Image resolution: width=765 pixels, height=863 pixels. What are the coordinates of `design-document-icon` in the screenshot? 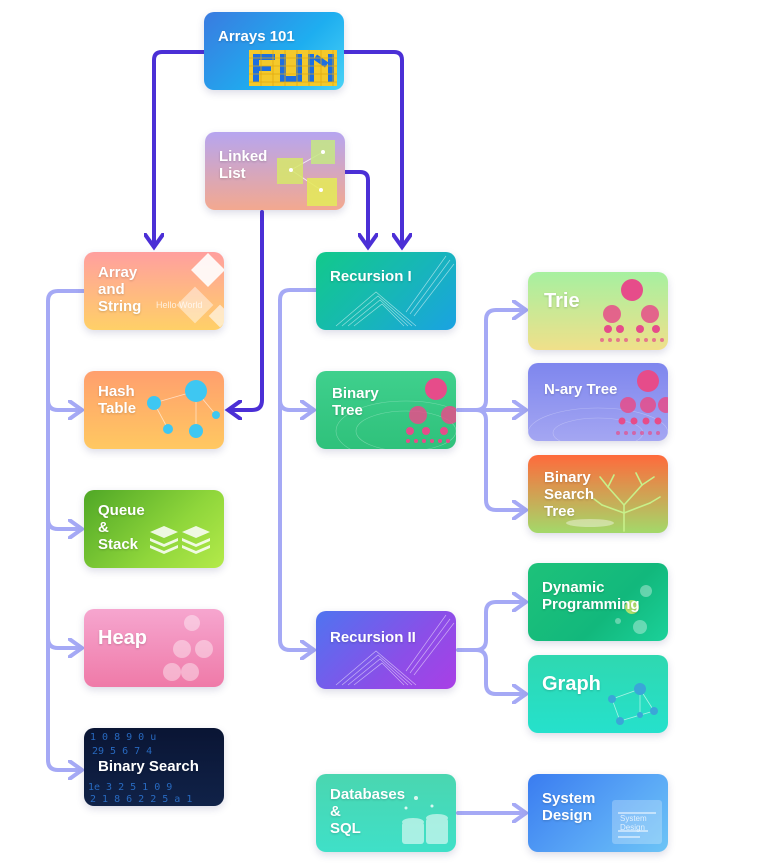 It's located at (637, 822).